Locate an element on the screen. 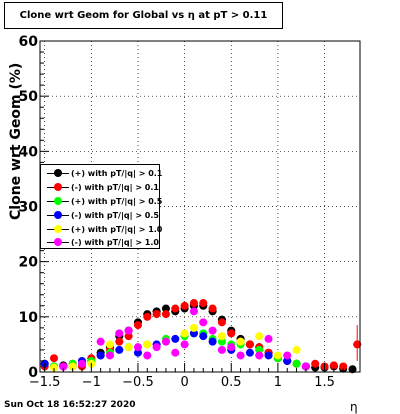 This screenshot has height=414, width=400. y-tick-label: 20 is located at coordinates (29, 263).